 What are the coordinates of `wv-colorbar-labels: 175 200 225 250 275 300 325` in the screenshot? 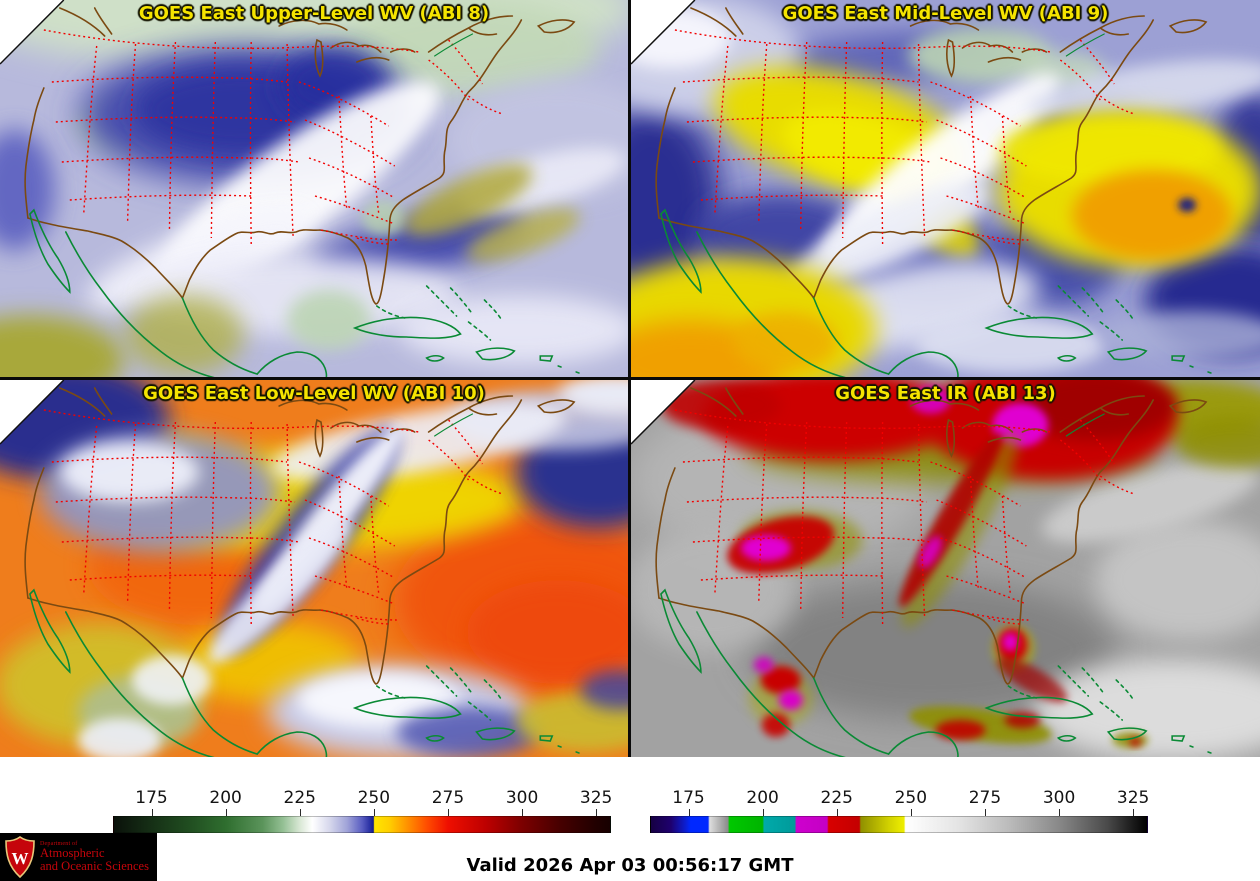 It's located at (363, 798).